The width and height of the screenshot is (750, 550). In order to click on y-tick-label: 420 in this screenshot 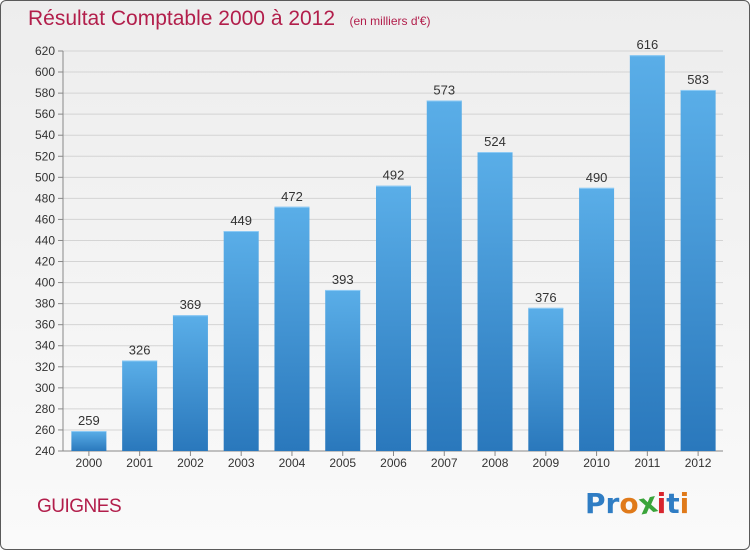, I will do `click(45, 262)`.